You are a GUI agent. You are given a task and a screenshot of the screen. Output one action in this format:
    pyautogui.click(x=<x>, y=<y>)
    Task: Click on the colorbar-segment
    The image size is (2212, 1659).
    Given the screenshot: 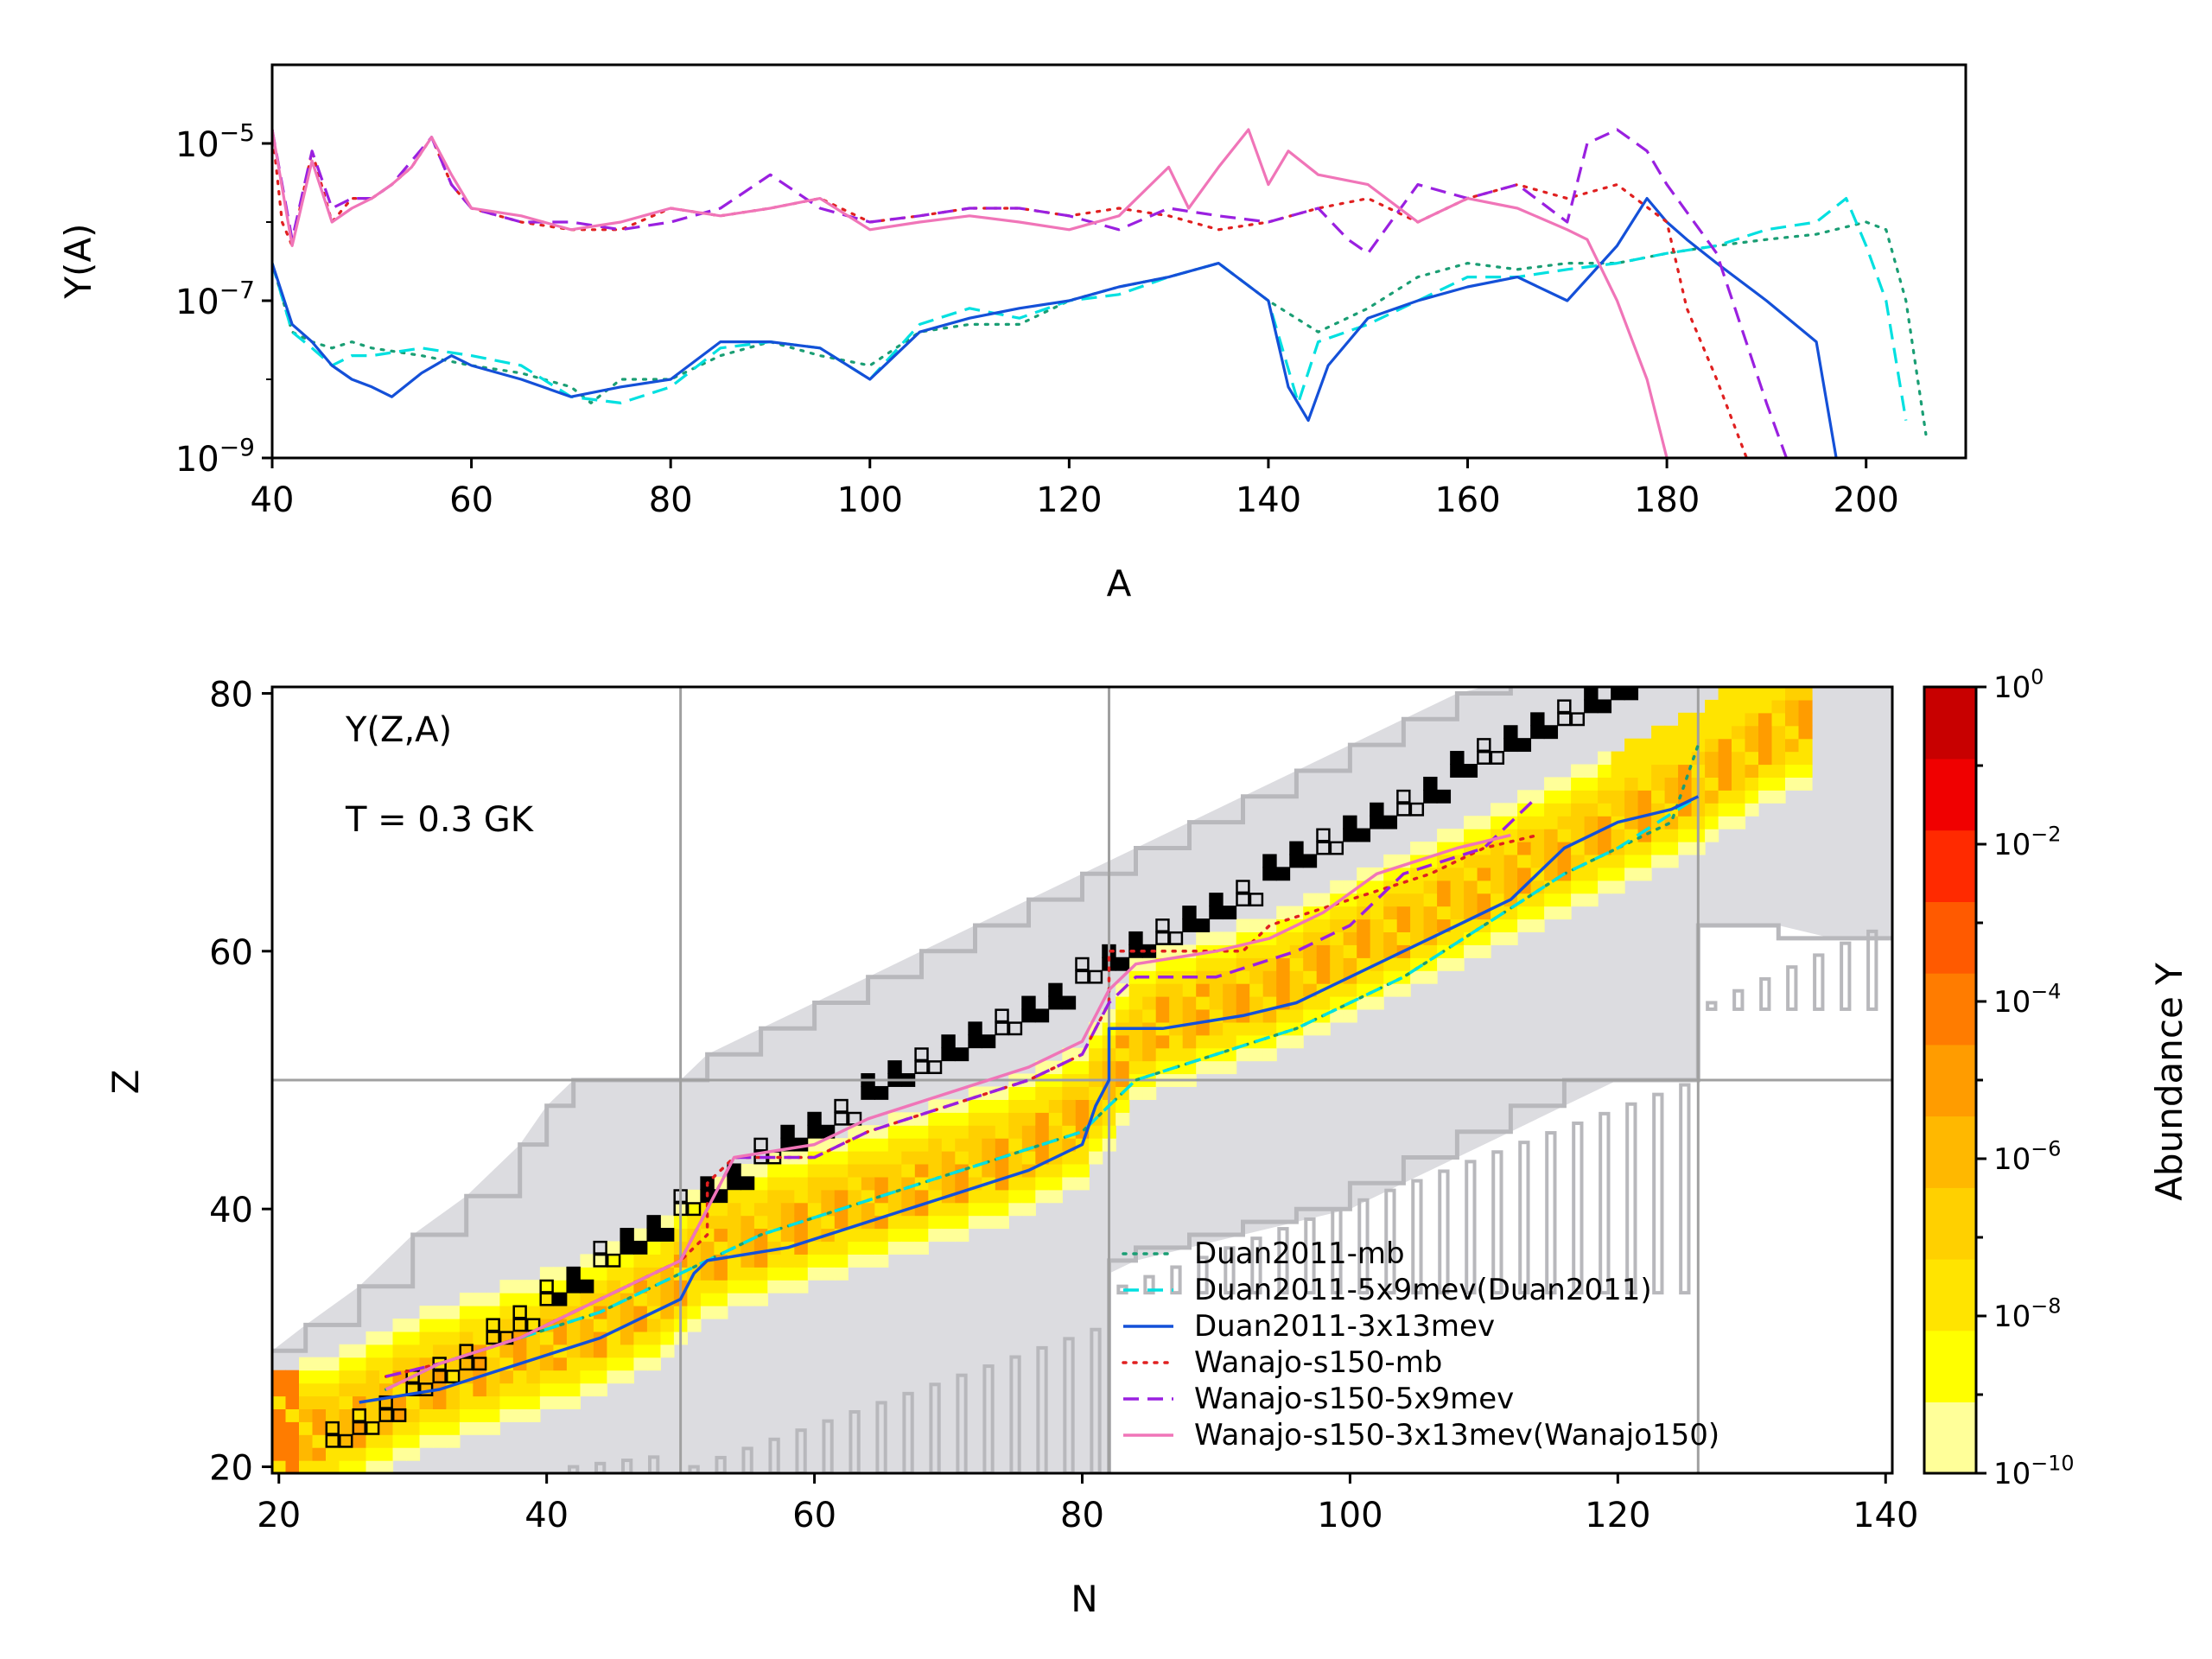 What is the action you would take?
    pyautogui.click(x=1950, y=1152)
    